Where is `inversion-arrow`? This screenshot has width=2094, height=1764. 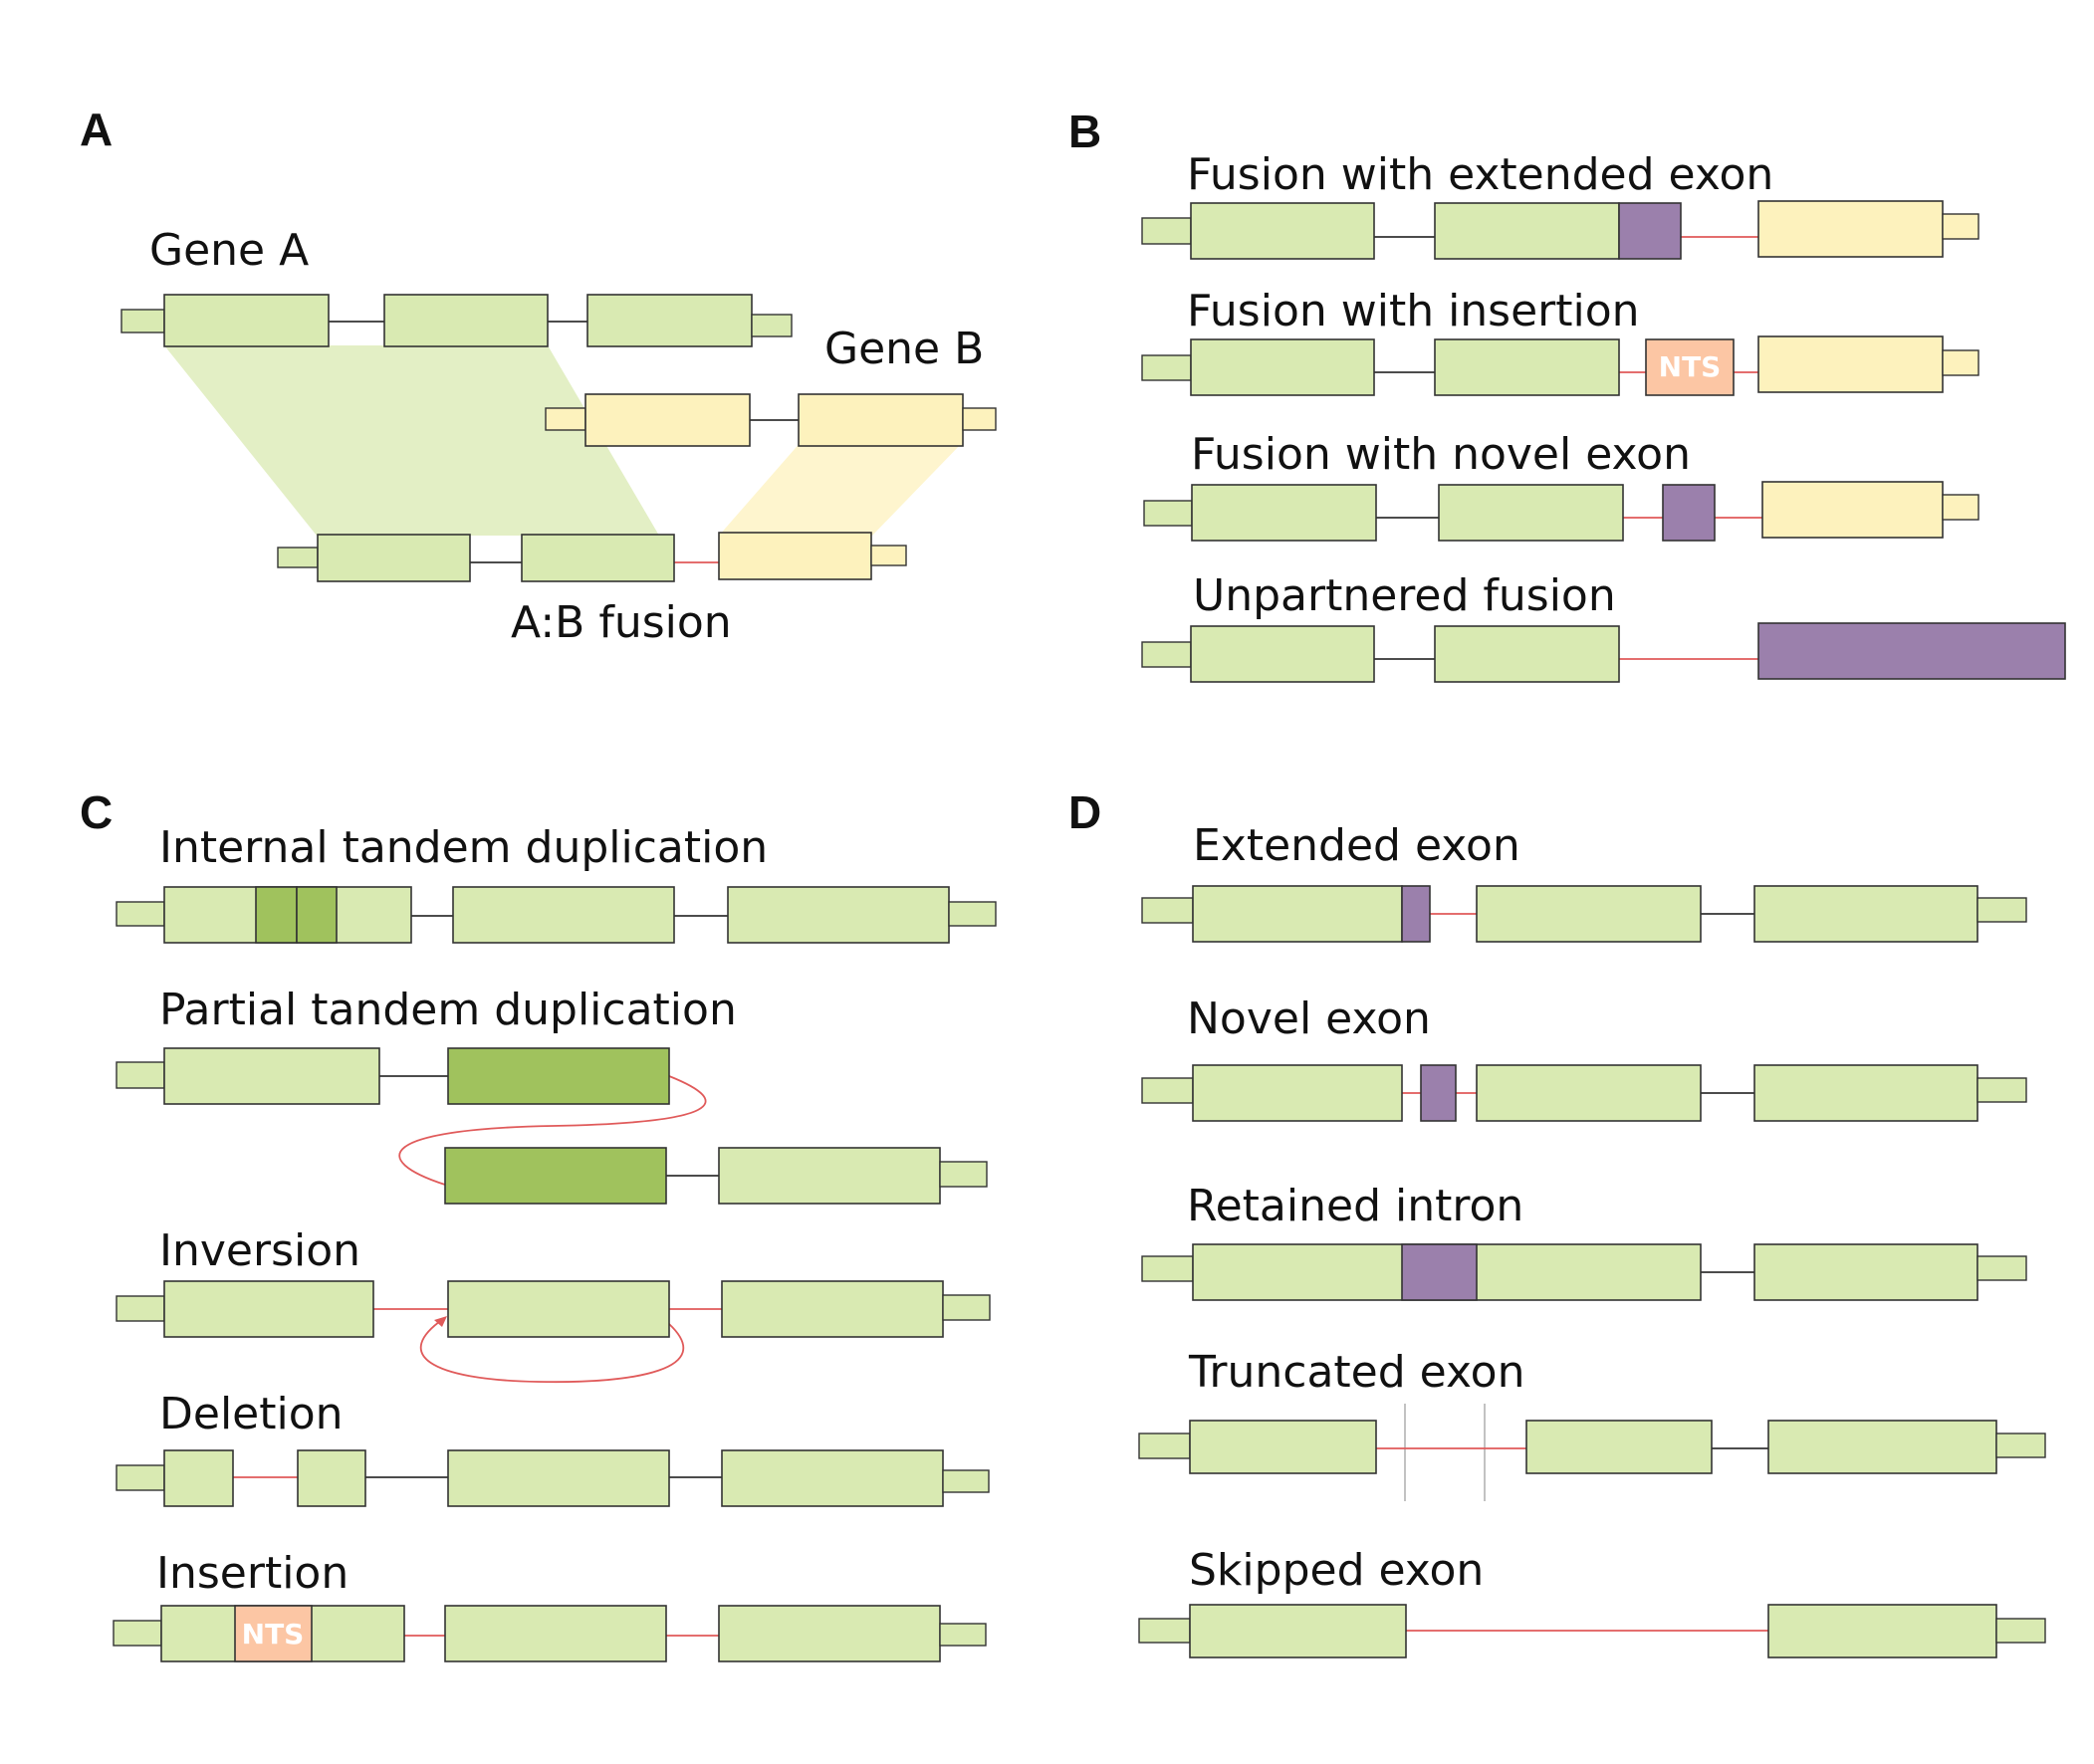
inversion-arrow is located at coordinates (553, 1351).